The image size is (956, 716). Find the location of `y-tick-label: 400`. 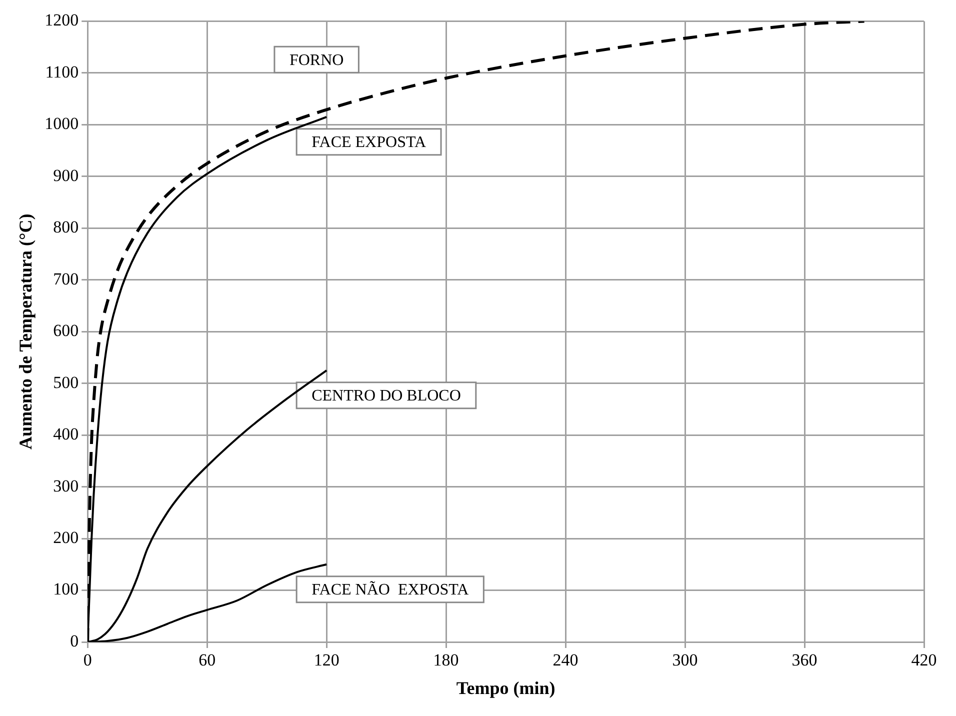

y-tick-label: 400 is located at coordinates (66, 434).